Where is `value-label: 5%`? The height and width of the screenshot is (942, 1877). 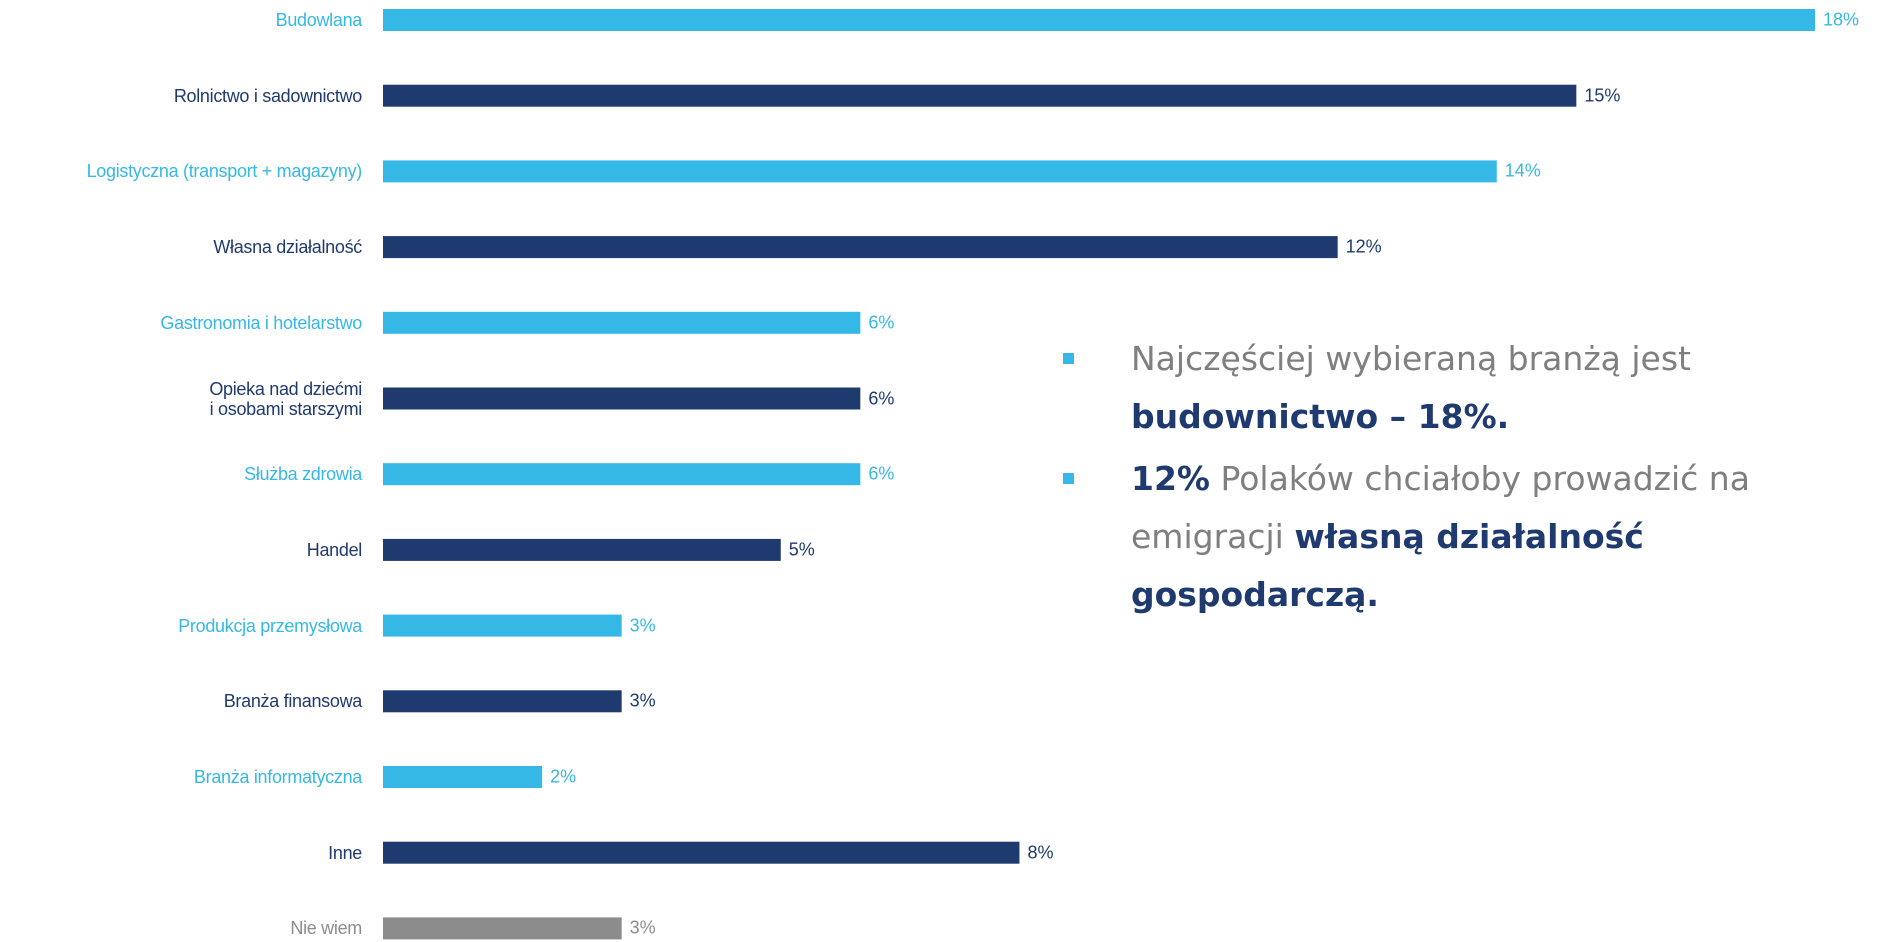
value-label: 5% is located at coordinates (801, 549).